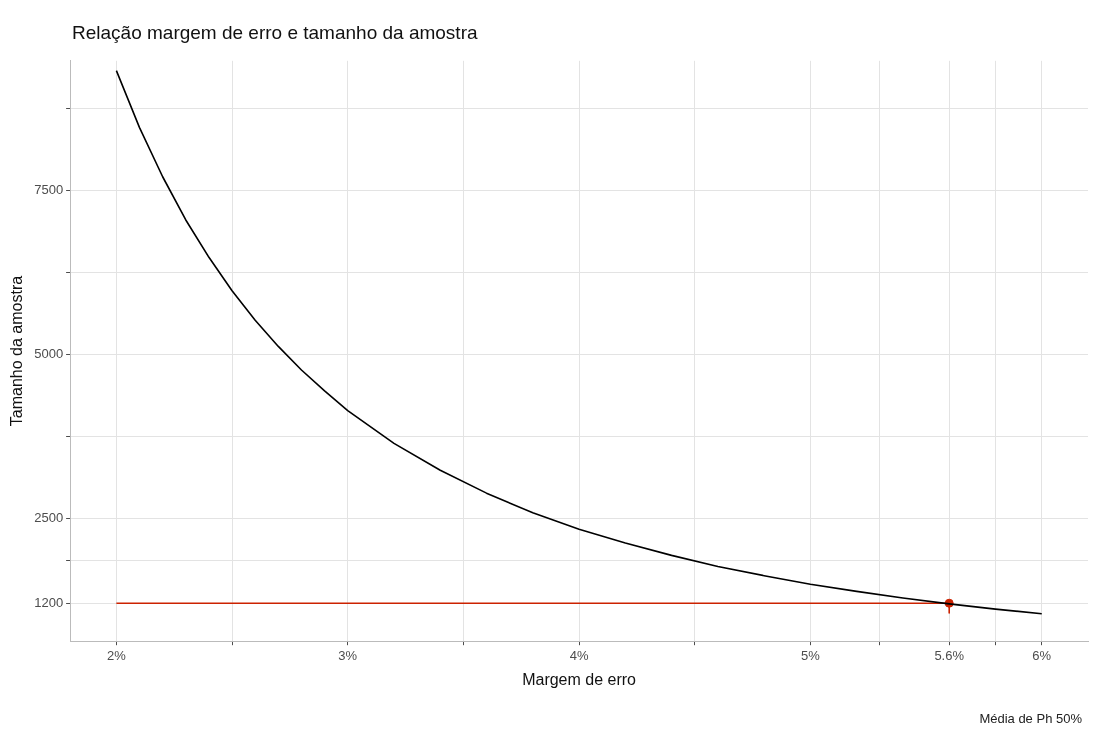 This screenshot has height=740, width=1094. Describe the element at coordinates (116, 655) in the screenshot. I see `x-tick-label: 2%` at that location.